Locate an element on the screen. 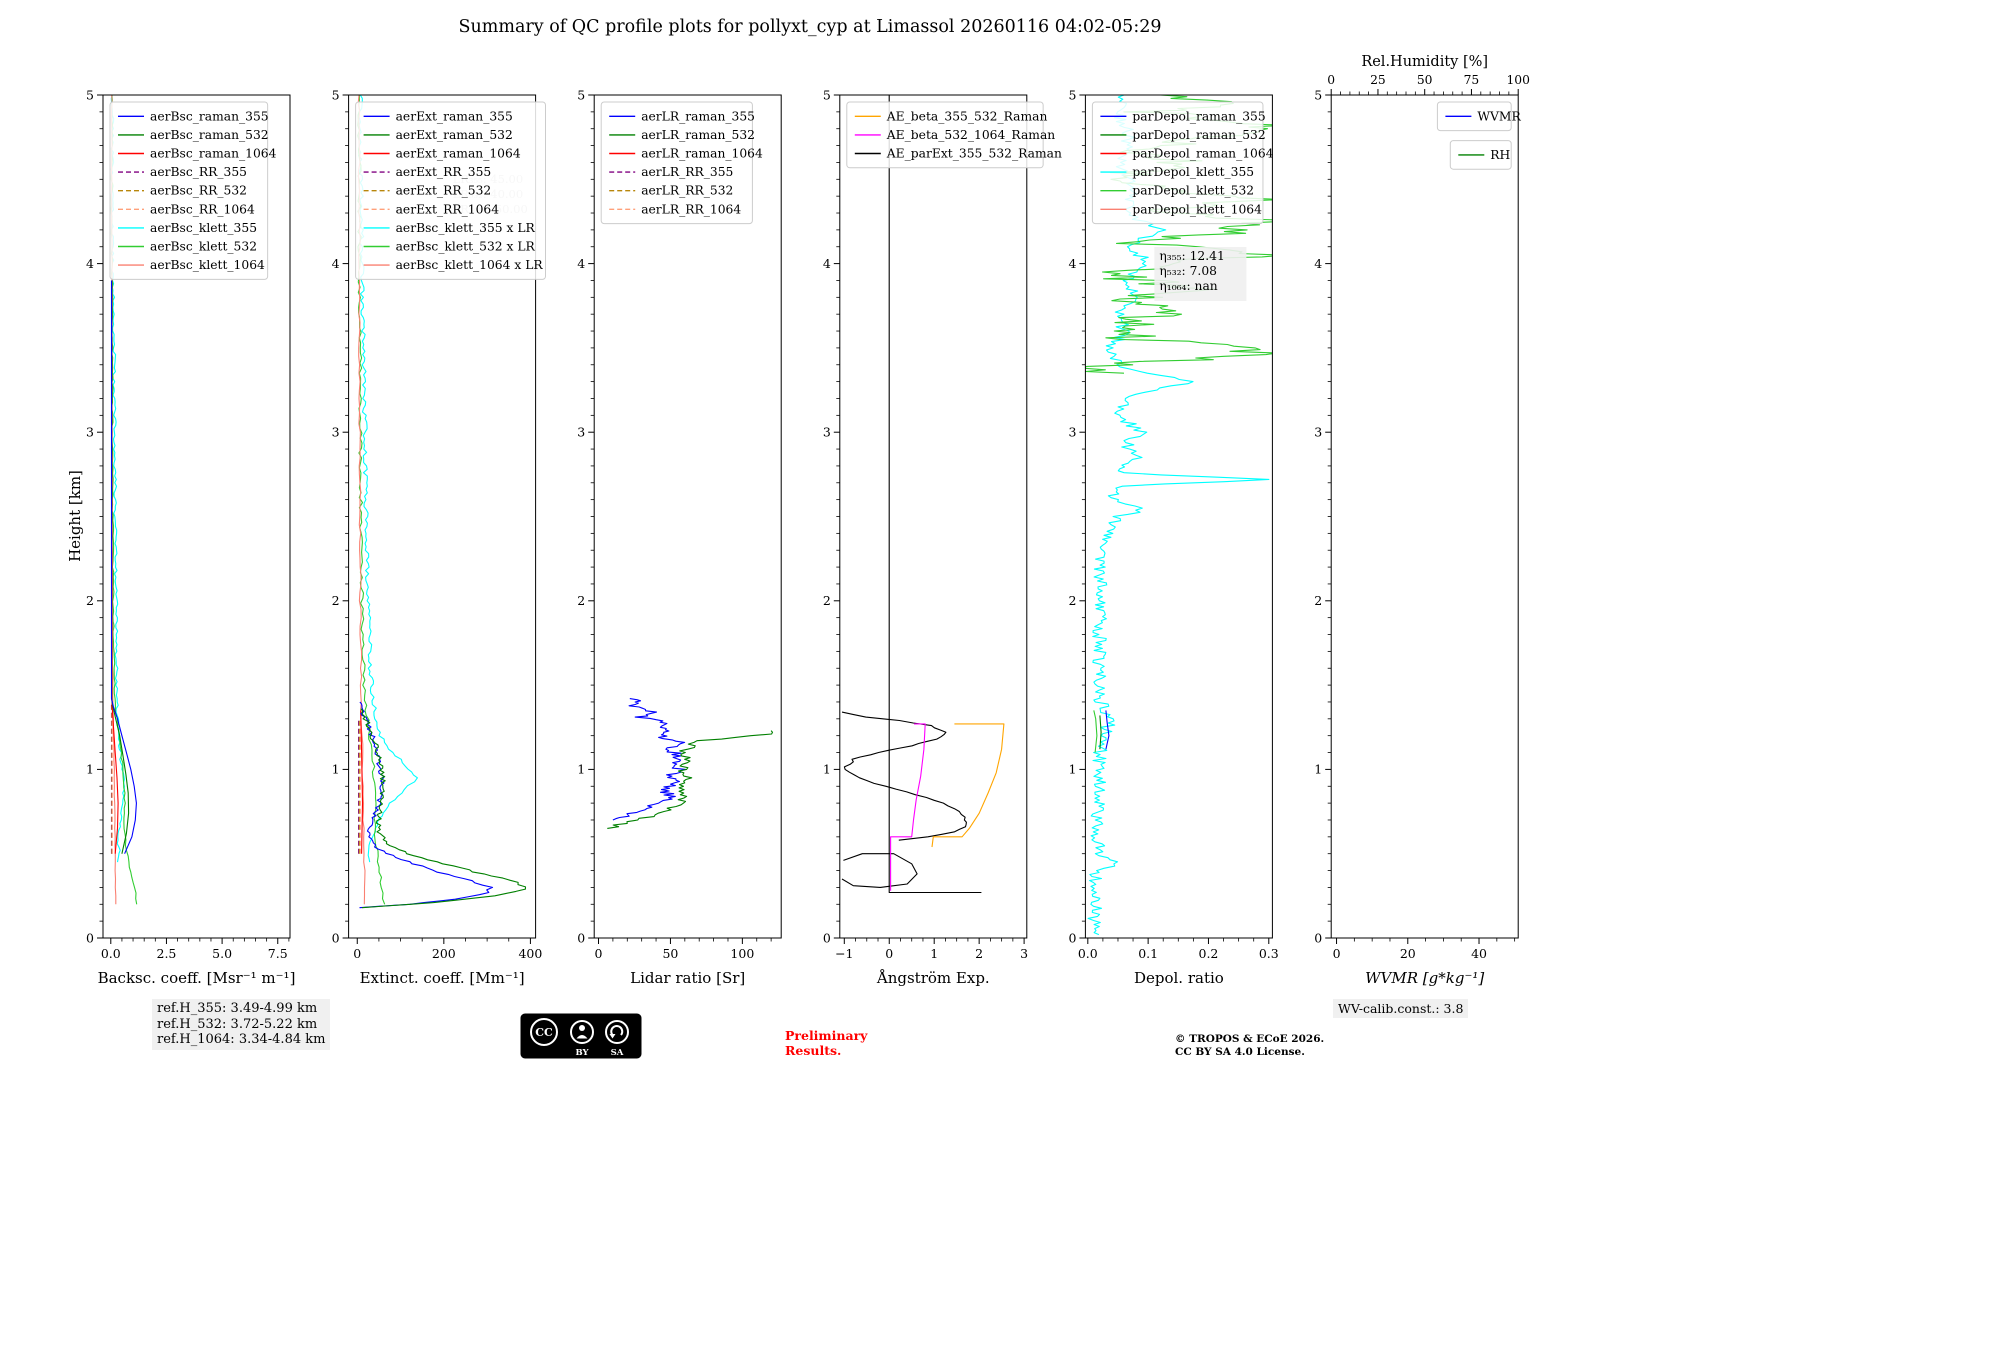 The image size is (2000, 1360). legend-label: aerBsc_RR_532 is located at coordinates (198, 191).